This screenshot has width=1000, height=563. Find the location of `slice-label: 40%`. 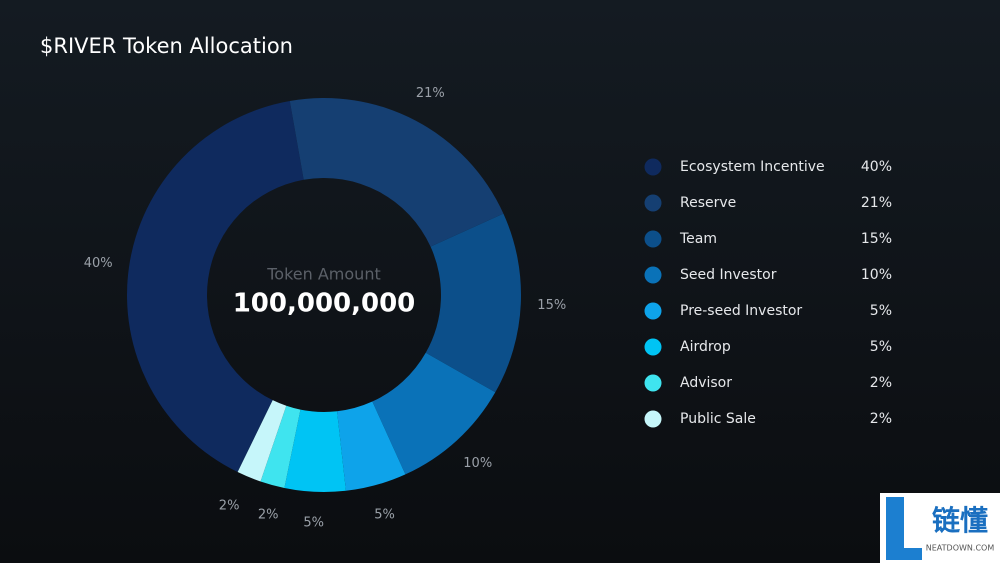

slice-label: 40% is located at coordinates (98, 263).